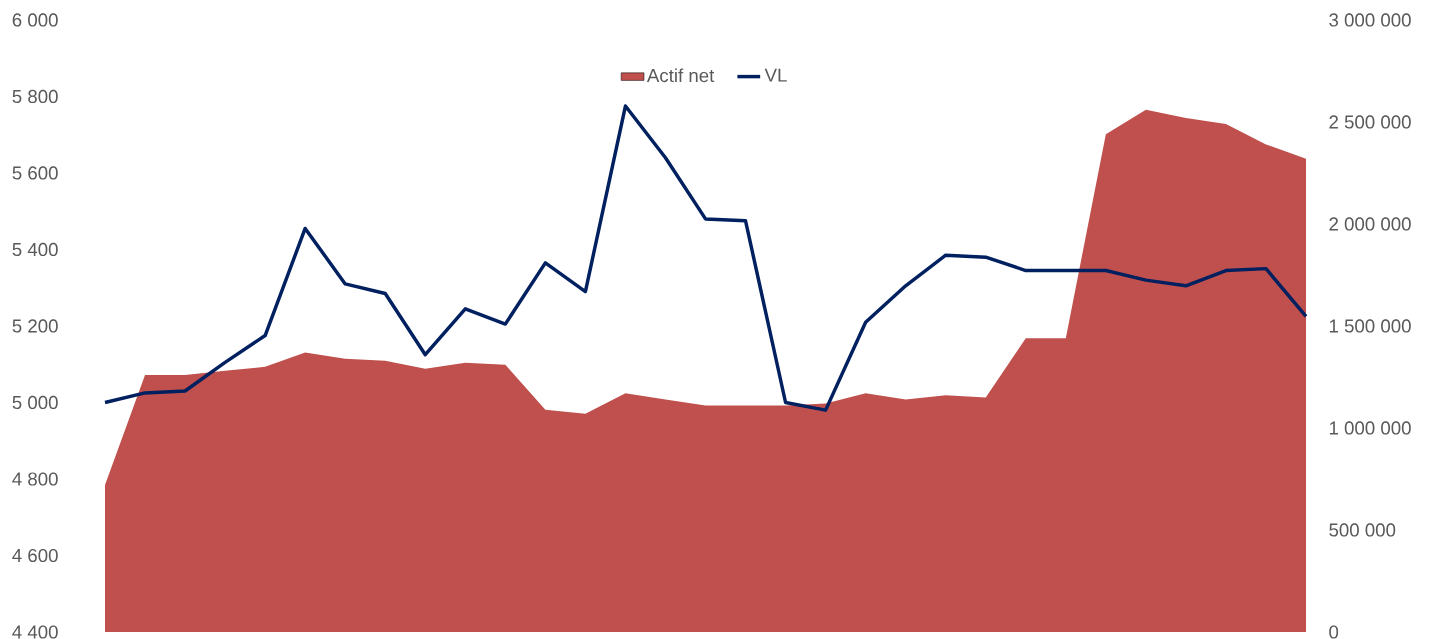 The width and height of the screenshot is (1442, 639). I want to click on y-tick-label: 5 000, so click(35, 402).